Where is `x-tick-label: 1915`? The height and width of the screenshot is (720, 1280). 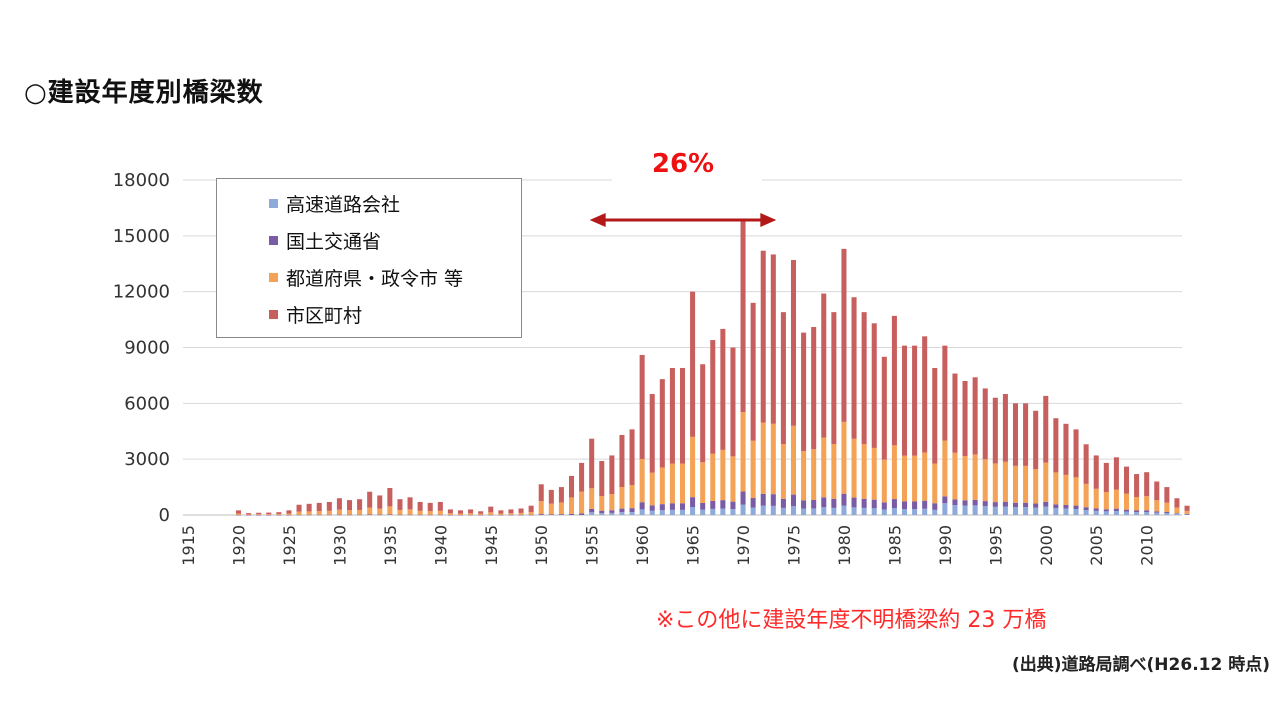
x-tick-label: 1915 is located at coordinates (188, 545).